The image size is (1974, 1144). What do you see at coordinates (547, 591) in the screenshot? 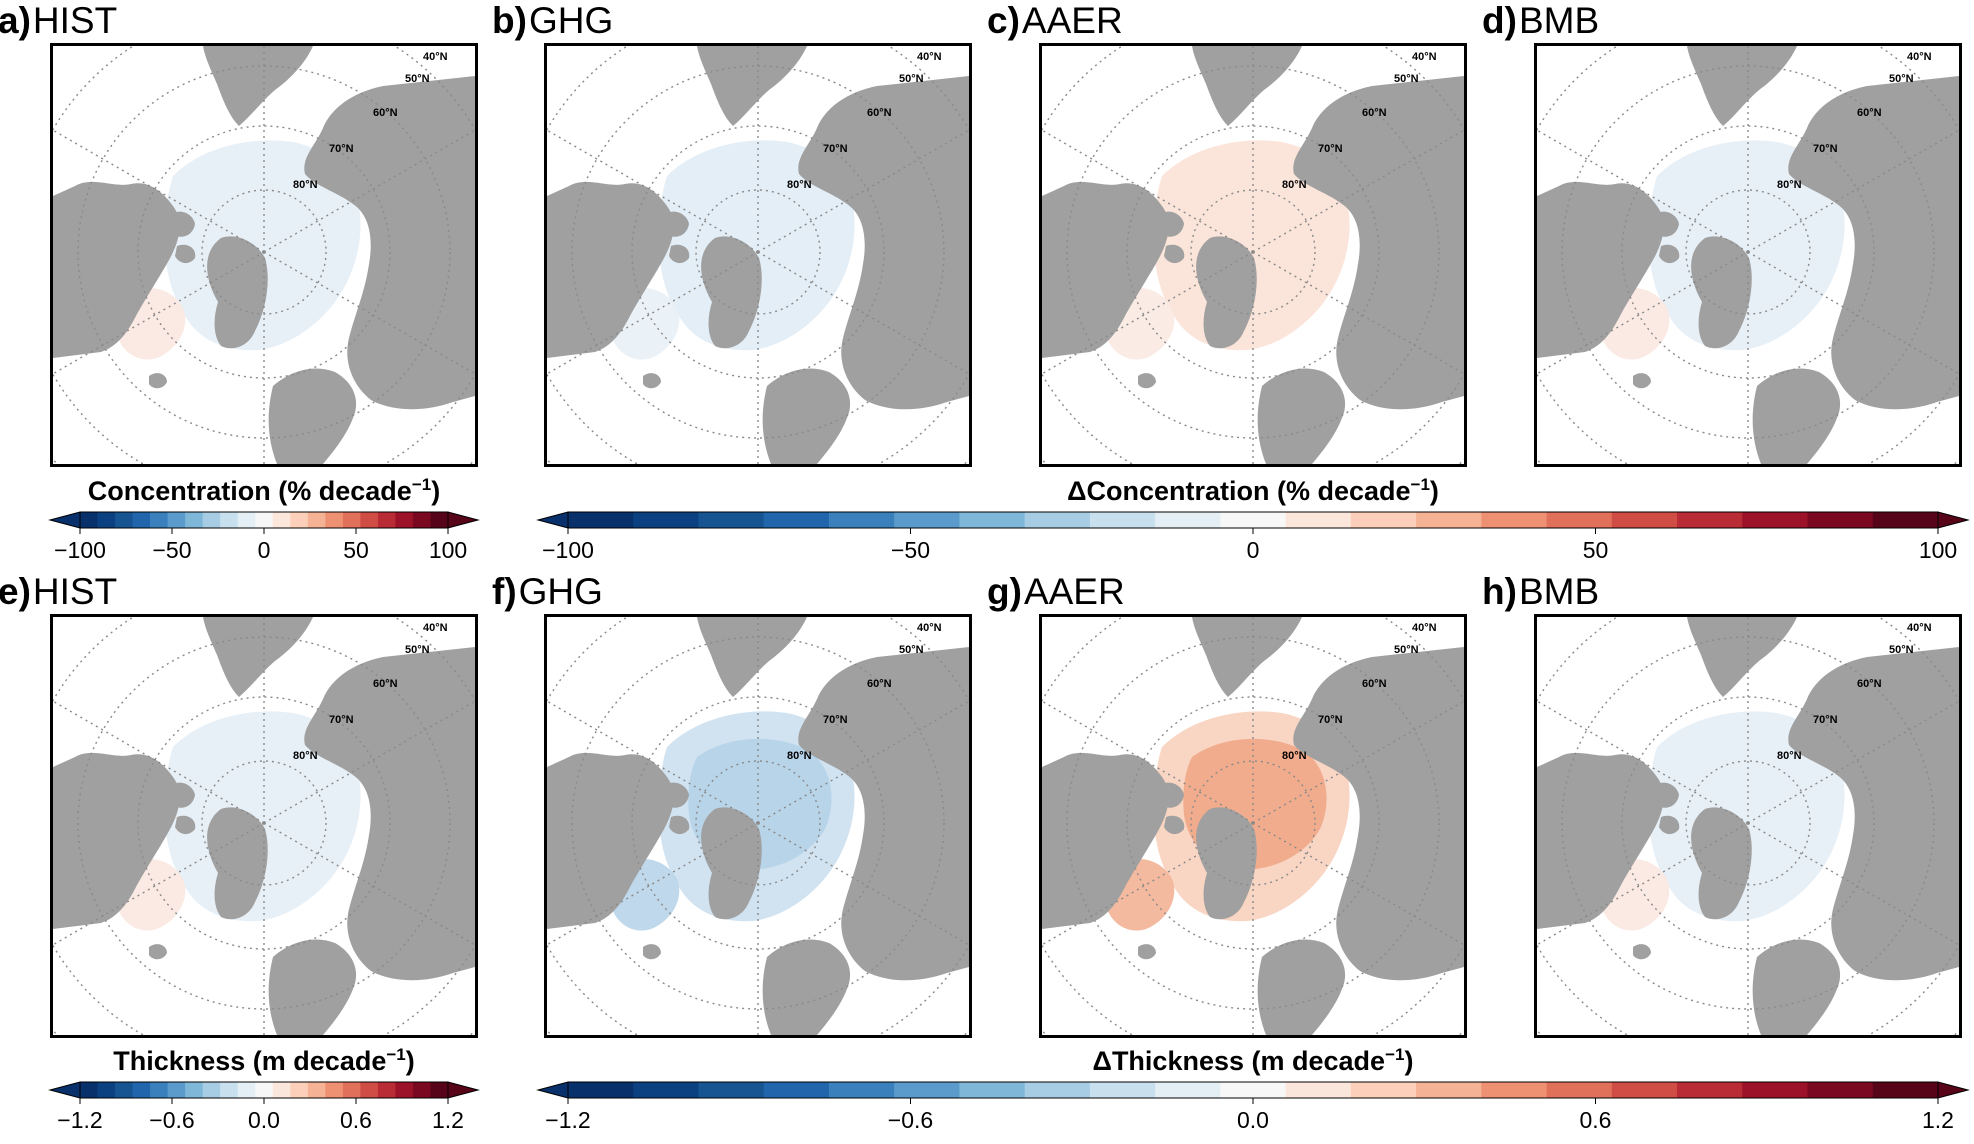
I see `panel-label: f)GHG` at bounding box center [547, 591].